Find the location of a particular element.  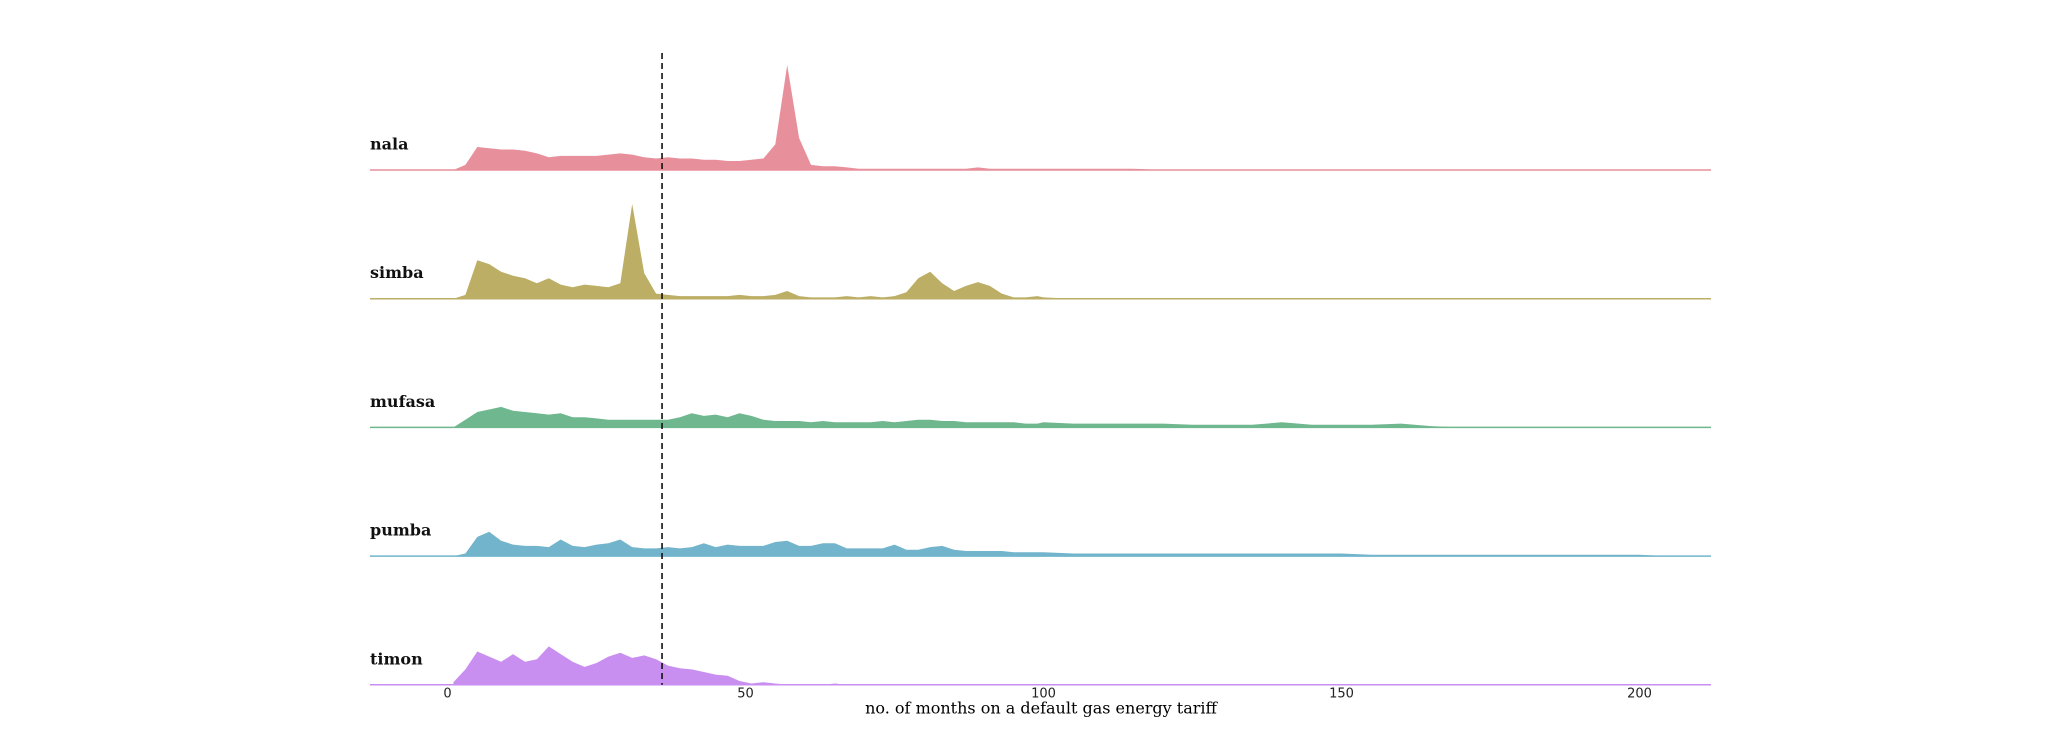

series-label: pumba is located at coordinates (400, 530).